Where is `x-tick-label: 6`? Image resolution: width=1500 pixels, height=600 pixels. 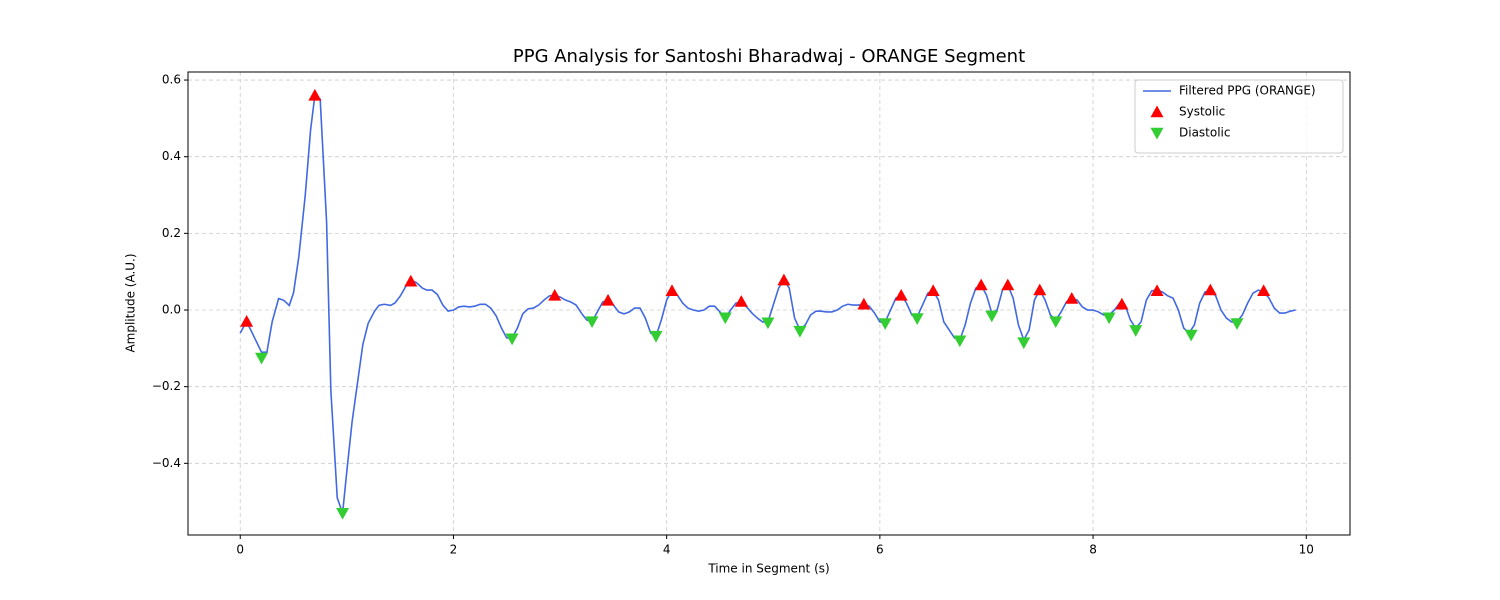 x-tick-label: 6 is located at coordinates (880, 550).